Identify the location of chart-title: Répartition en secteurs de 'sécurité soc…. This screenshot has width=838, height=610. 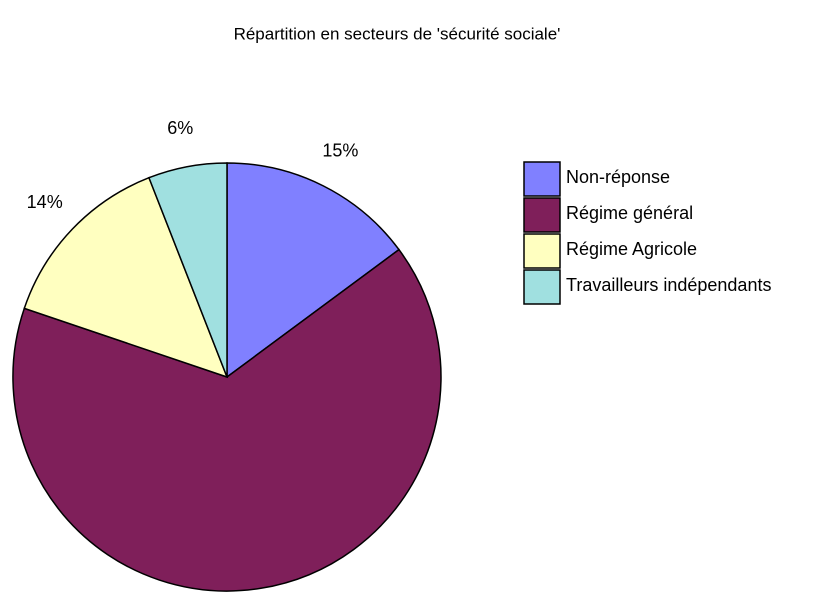
(397, 33).